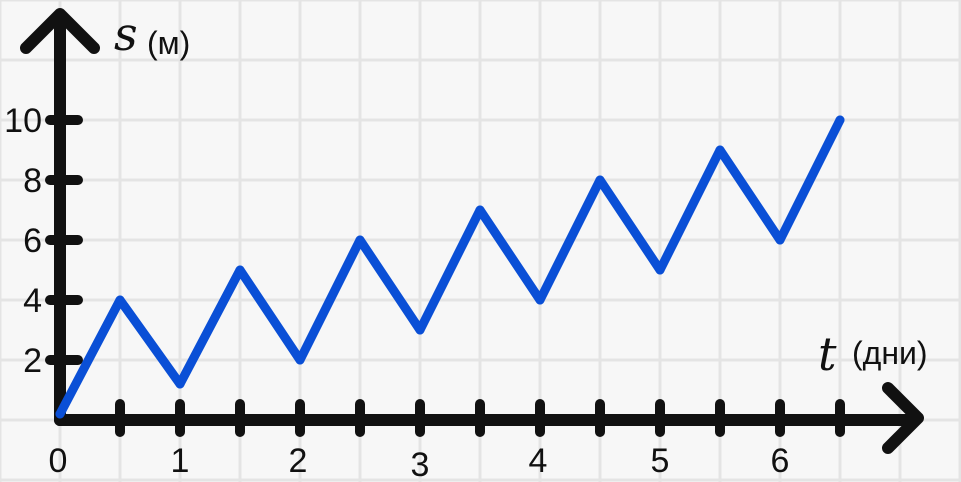  What do you see at coordinates (32, 241) in the screenshot?
I see `y-tick-label: 6` at bounding box center [32, 241].